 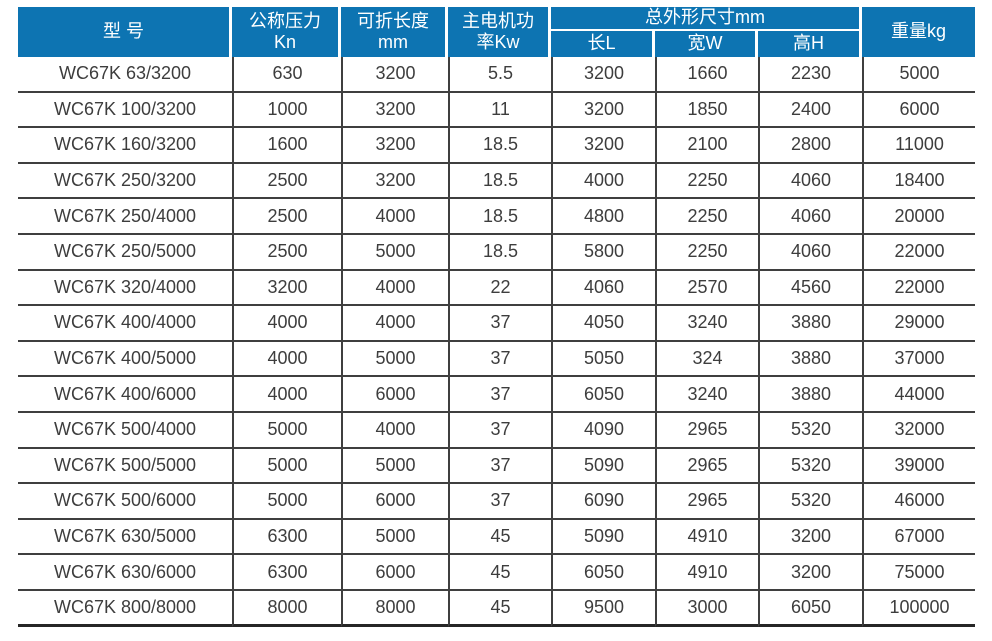 What do you see at coordinates (286, 32) in the screenshot?
I see `header-pressure: 公称压力 Kn` at bounding box center [286, 32].